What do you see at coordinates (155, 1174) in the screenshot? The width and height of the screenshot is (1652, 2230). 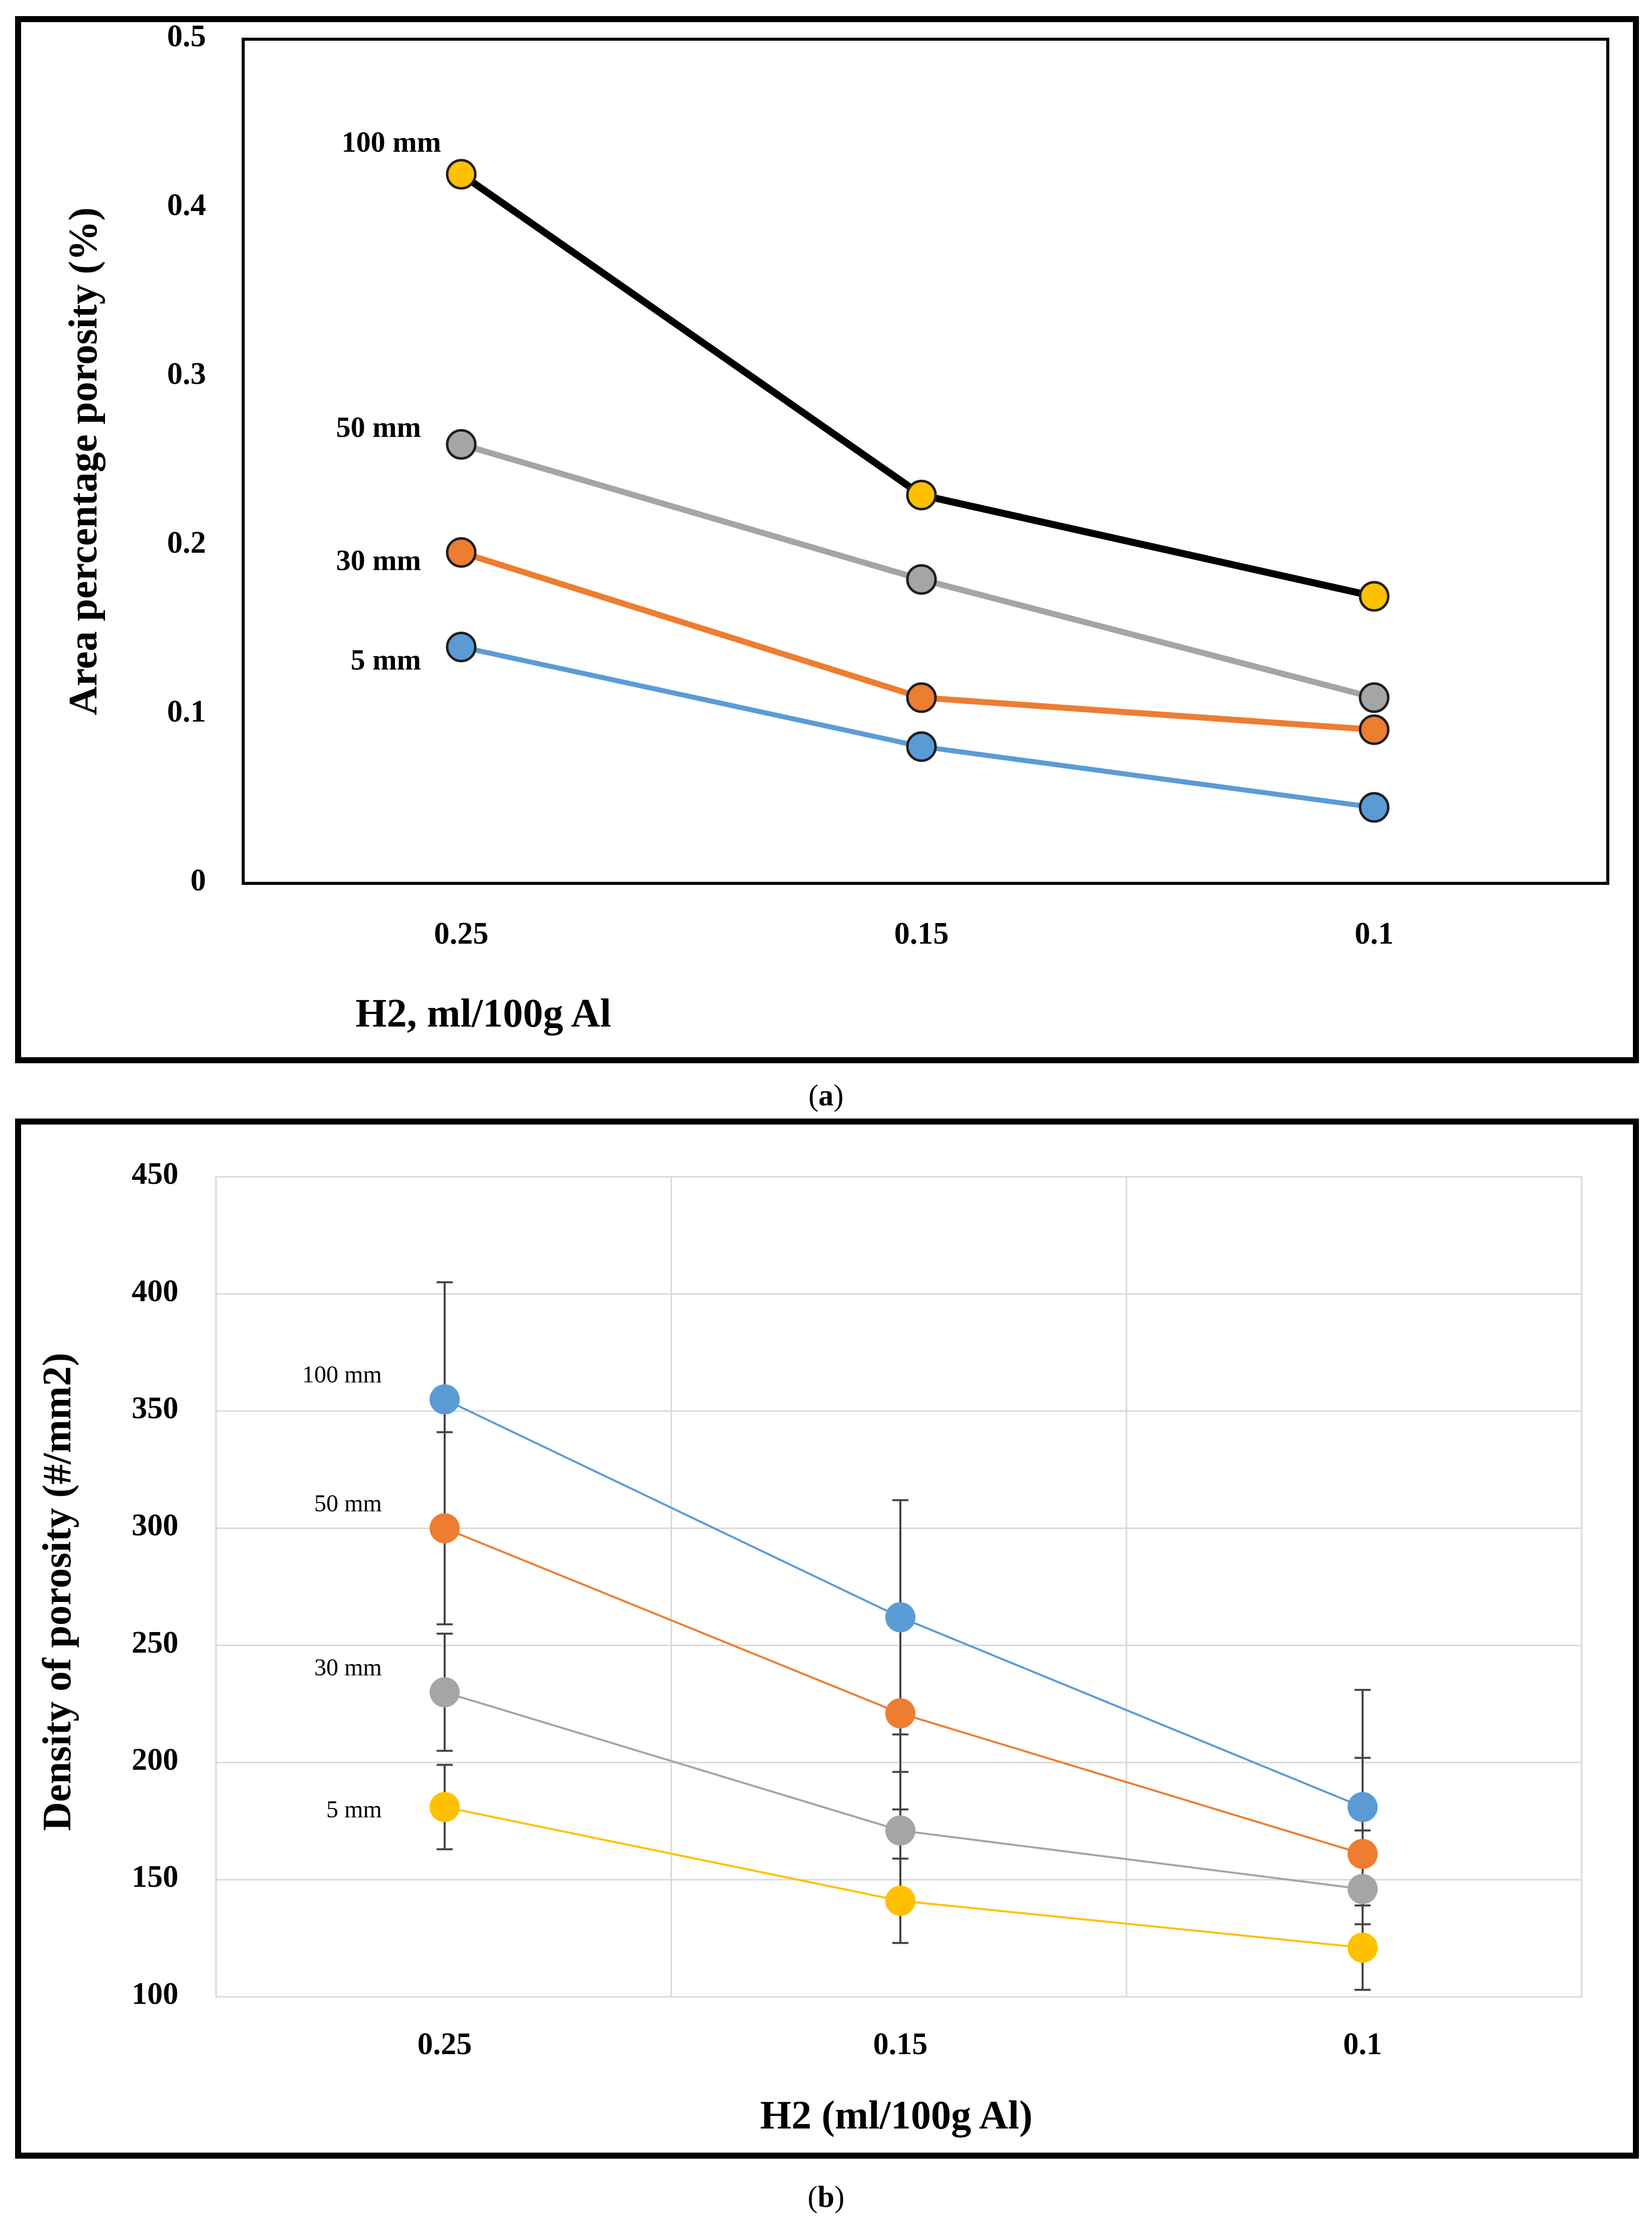 I see `panel-b-ytick-450: 450` at bounding box center [155, 1174].